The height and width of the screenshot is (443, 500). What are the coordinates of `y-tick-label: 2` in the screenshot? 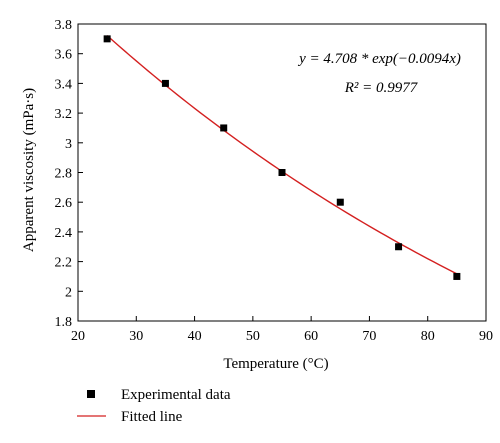 It's located at (68, 292).